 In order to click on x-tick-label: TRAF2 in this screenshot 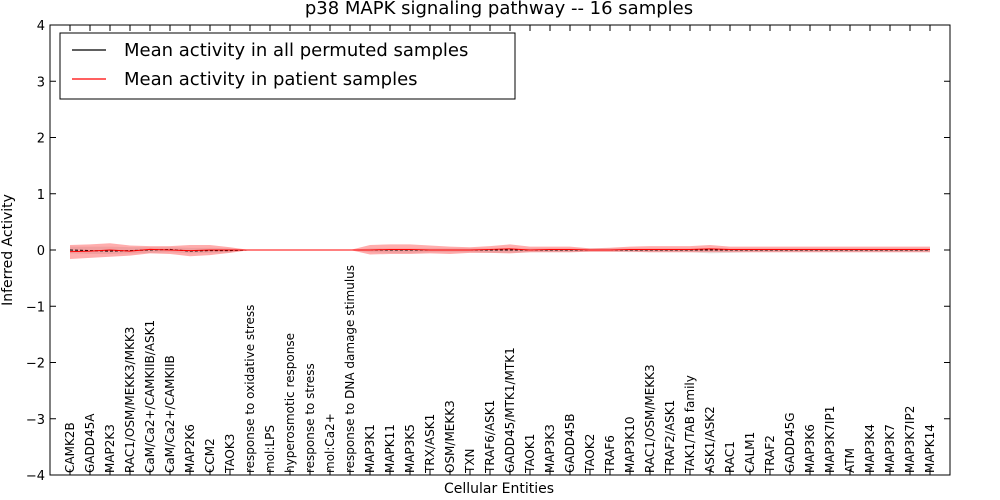, I will do `click(770, 454)`.